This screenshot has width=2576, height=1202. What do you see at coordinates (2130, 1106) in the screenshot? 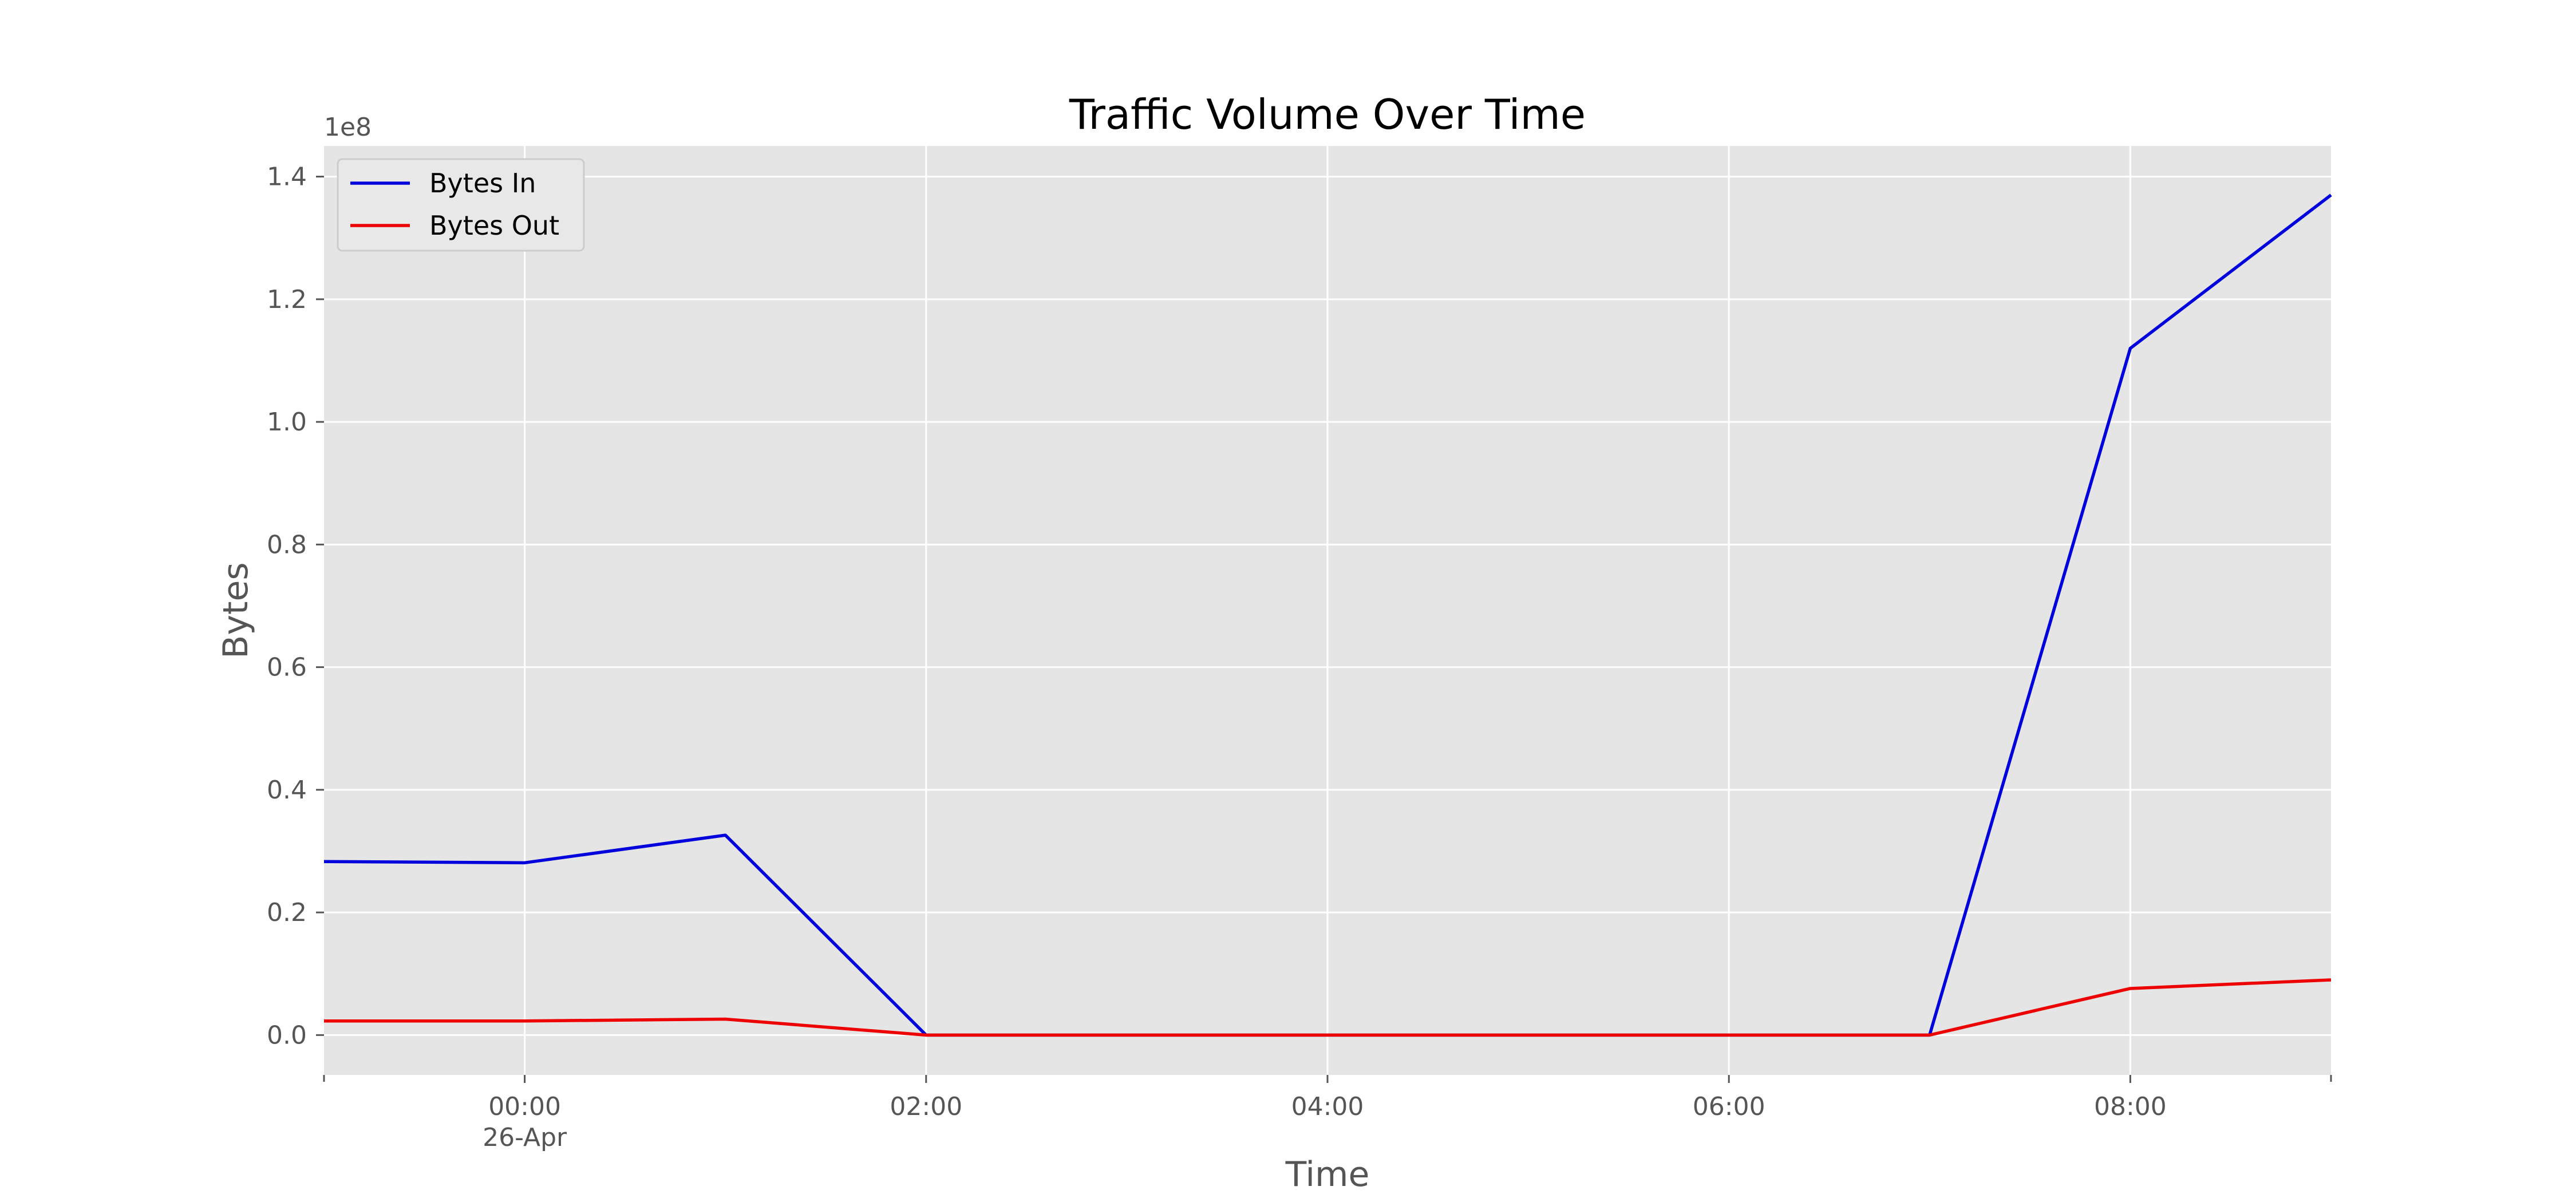
I see `x-tick-label: 08:00` at bounding box center [2130, 1106].